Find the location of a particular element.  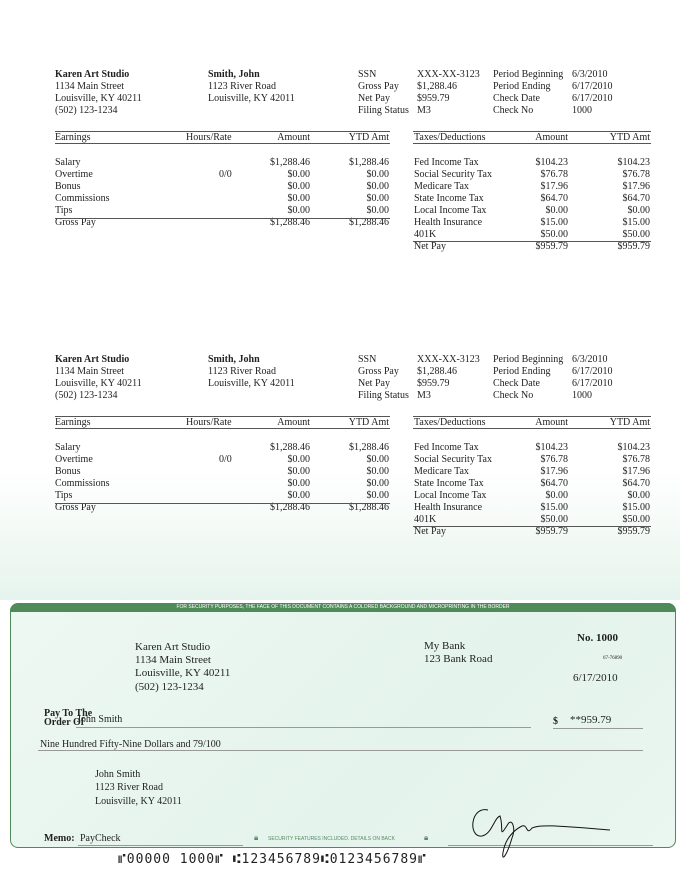

employee-street: 1123 River Road is located at coordinates (242, 371).